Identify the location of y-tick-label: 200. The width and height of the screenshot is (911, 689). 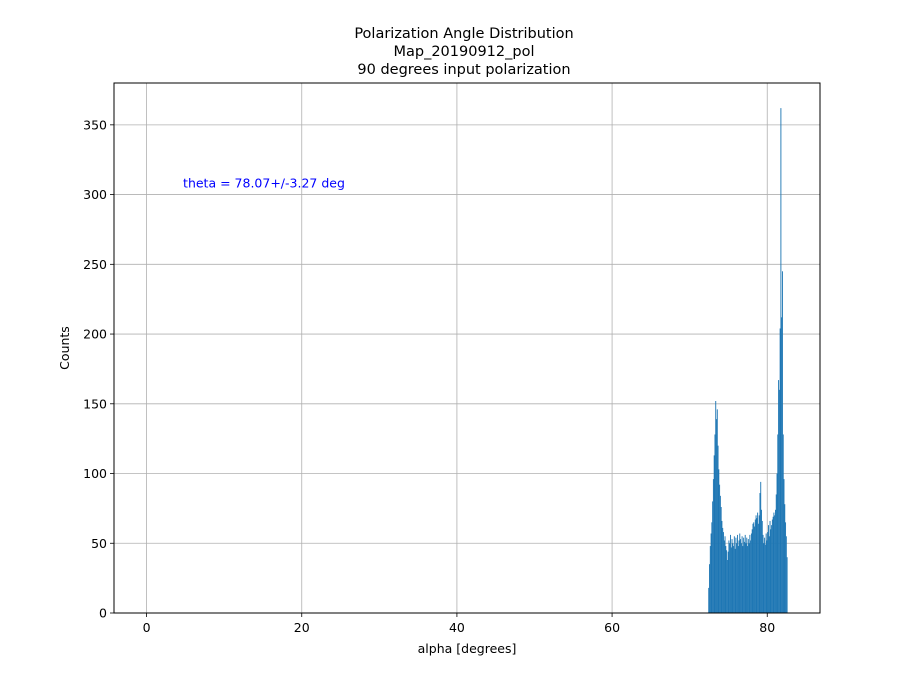
(95, 334).